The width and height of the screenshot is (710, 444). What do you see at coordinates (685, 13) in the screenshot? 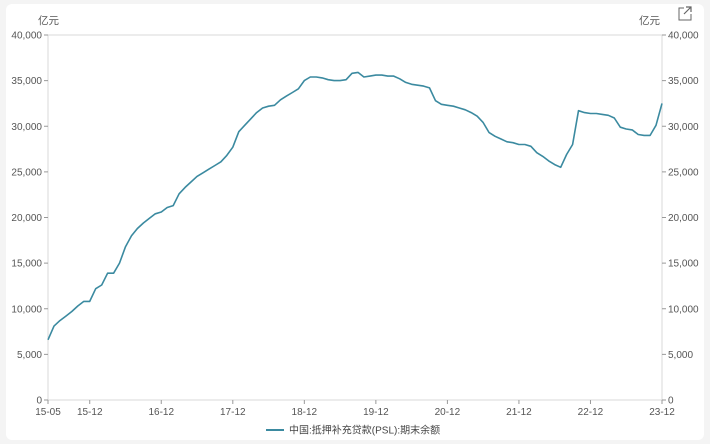
I see `expand-icon` at bounding box center [685, 13].